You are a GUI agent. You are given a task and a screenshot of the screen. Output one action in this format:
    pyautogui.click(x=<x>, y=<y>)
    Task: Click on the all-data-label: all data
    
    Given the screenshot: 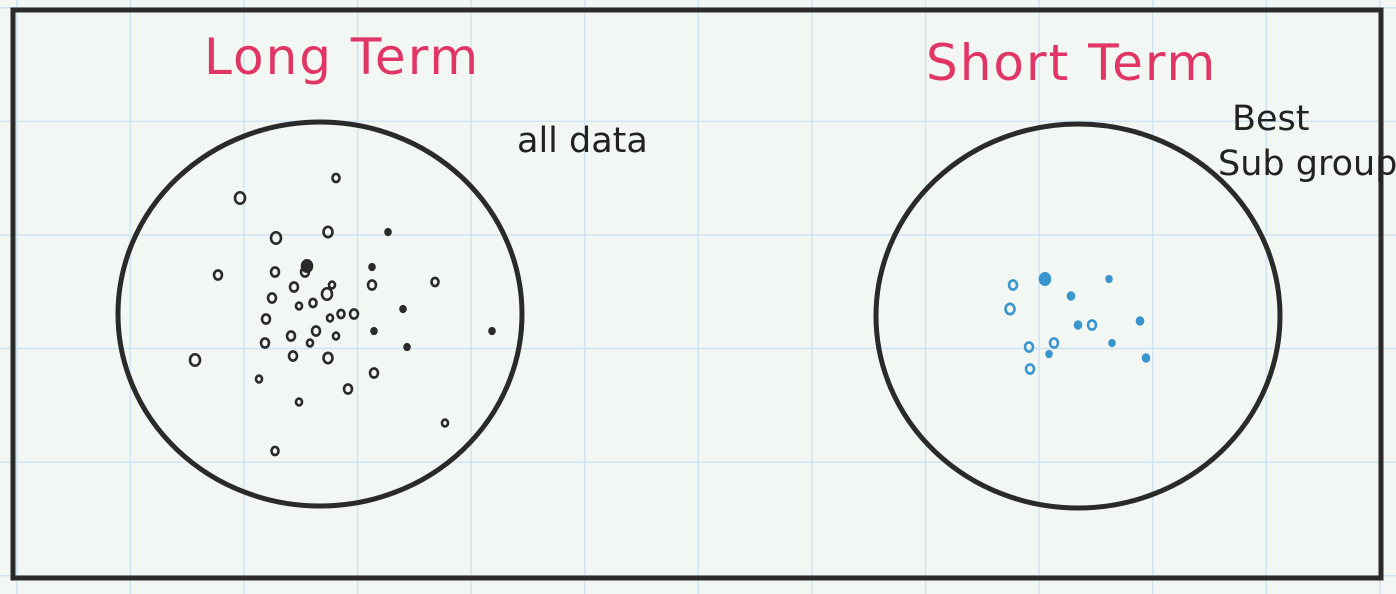 What is the action you would take?
    pyautogui.click(x=582, y=141)
    